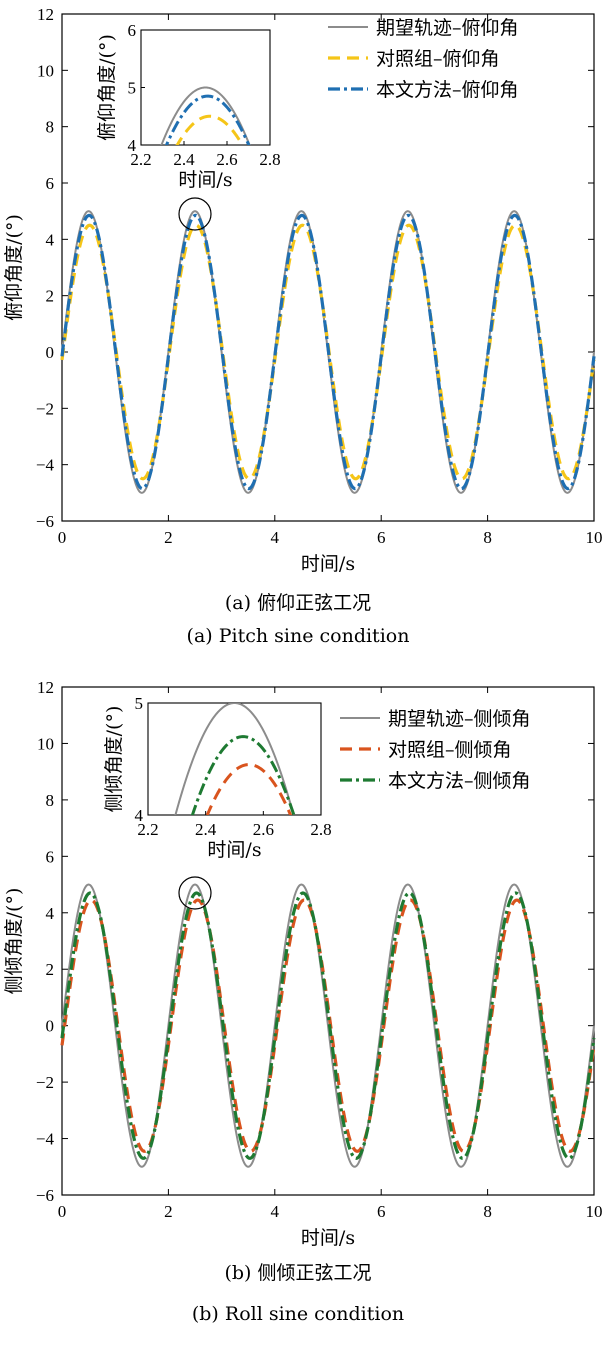 Image resolution: width=603 pixels, height=1352 pixels. What do you see at coordinates (132, 30) in the screenshot?
I see `inset-y-tick-label: 6` at bounding box center [132, 30].